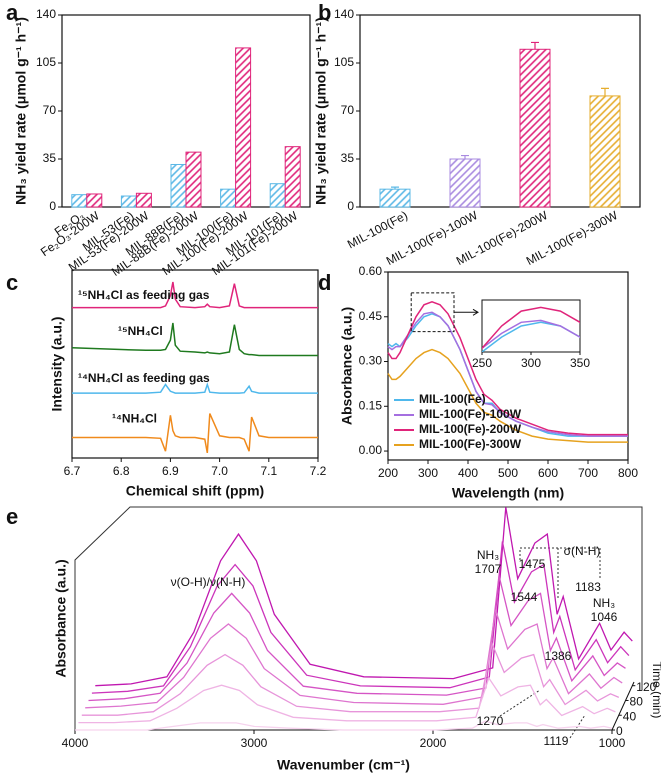  I want to click on annotation: σ(N-H), so click(582, 551).